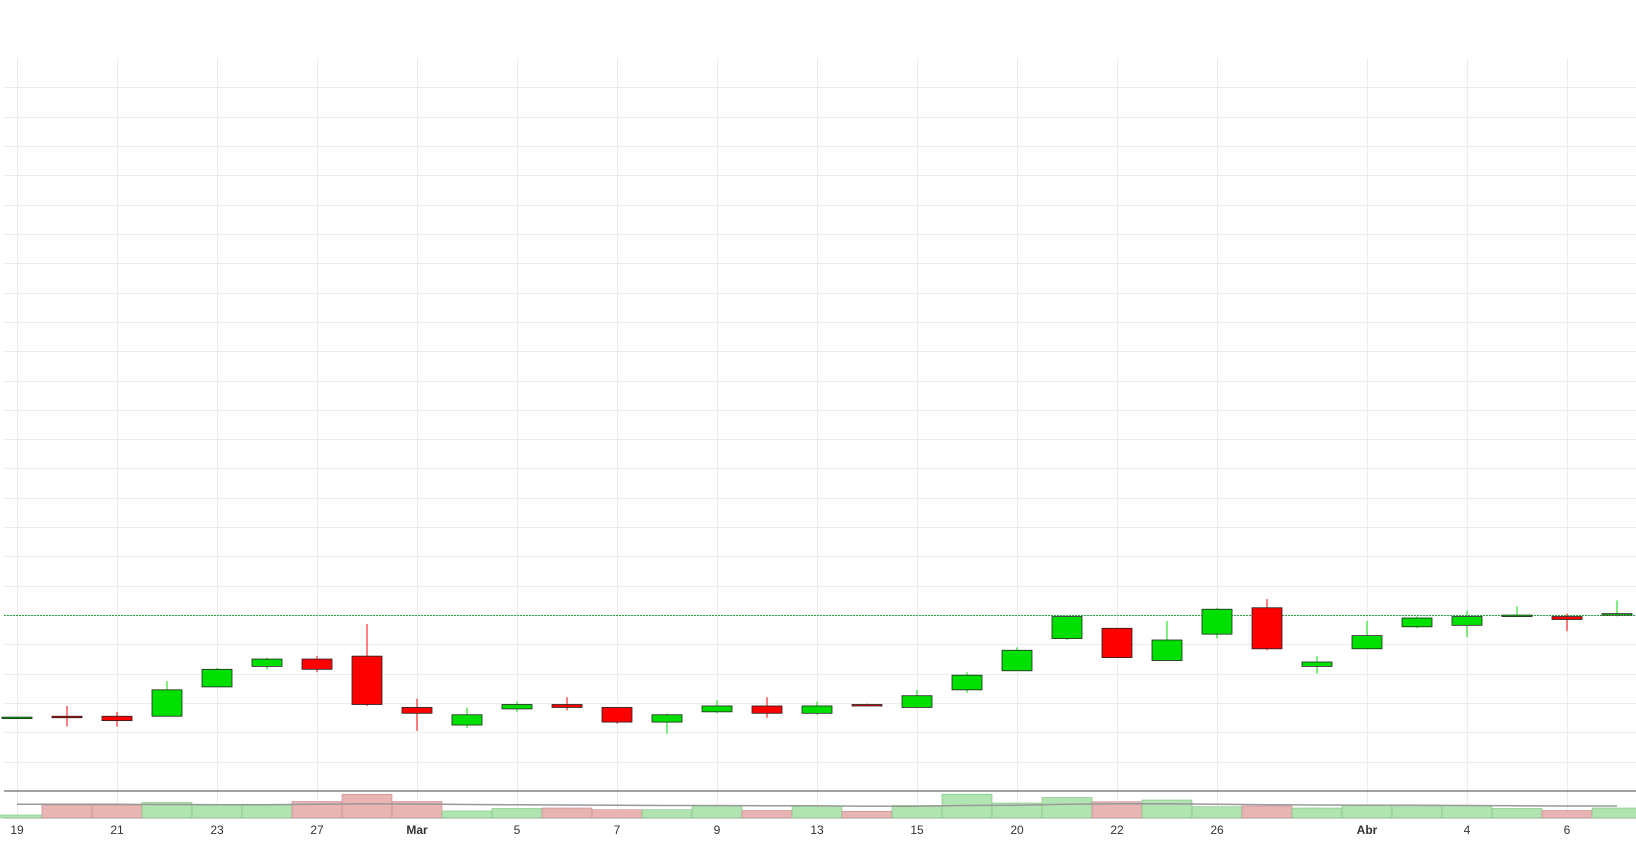 This screenshot has width=1636, height=843. Describe the element at coordinates (1117, 830) in the screenshot. I see `x-tick-label: 22` at that location.